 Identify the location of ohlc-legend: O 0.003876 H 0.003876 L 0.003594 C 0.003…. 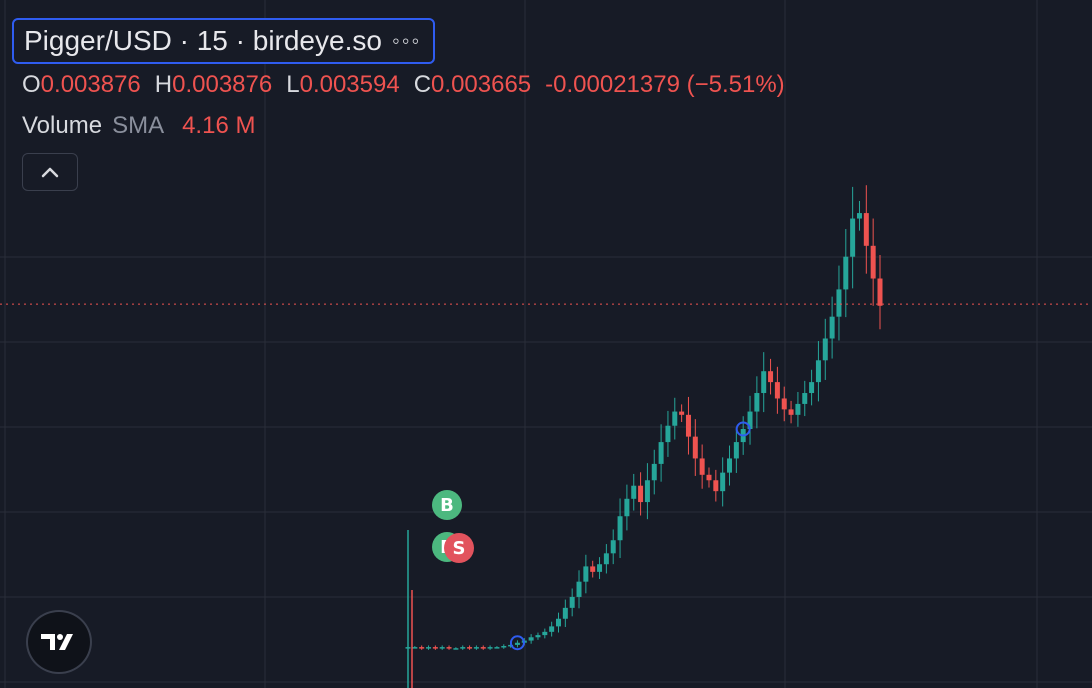
(403, 85).